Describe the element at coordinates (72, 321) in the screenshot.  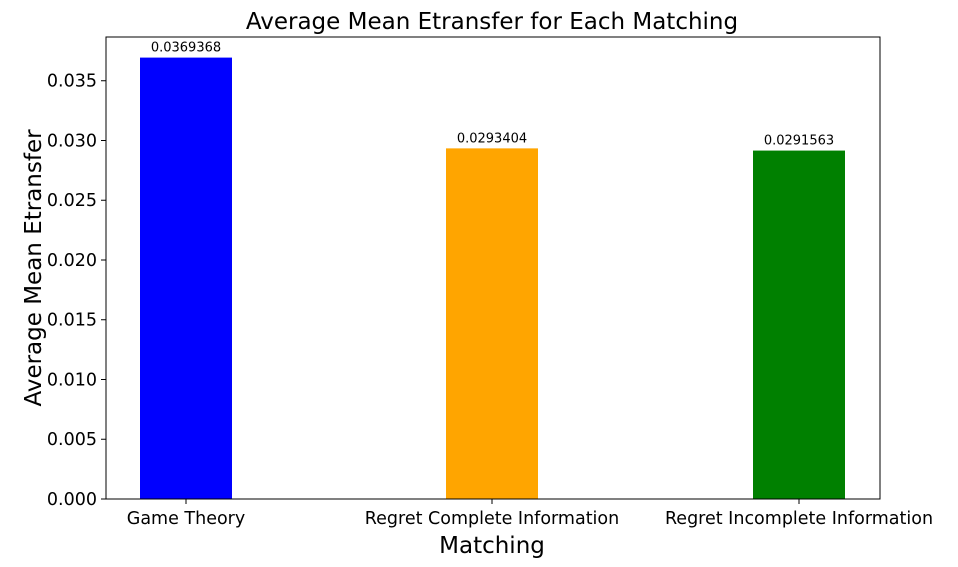
I see `y-tick-label: 0.015` at that location.